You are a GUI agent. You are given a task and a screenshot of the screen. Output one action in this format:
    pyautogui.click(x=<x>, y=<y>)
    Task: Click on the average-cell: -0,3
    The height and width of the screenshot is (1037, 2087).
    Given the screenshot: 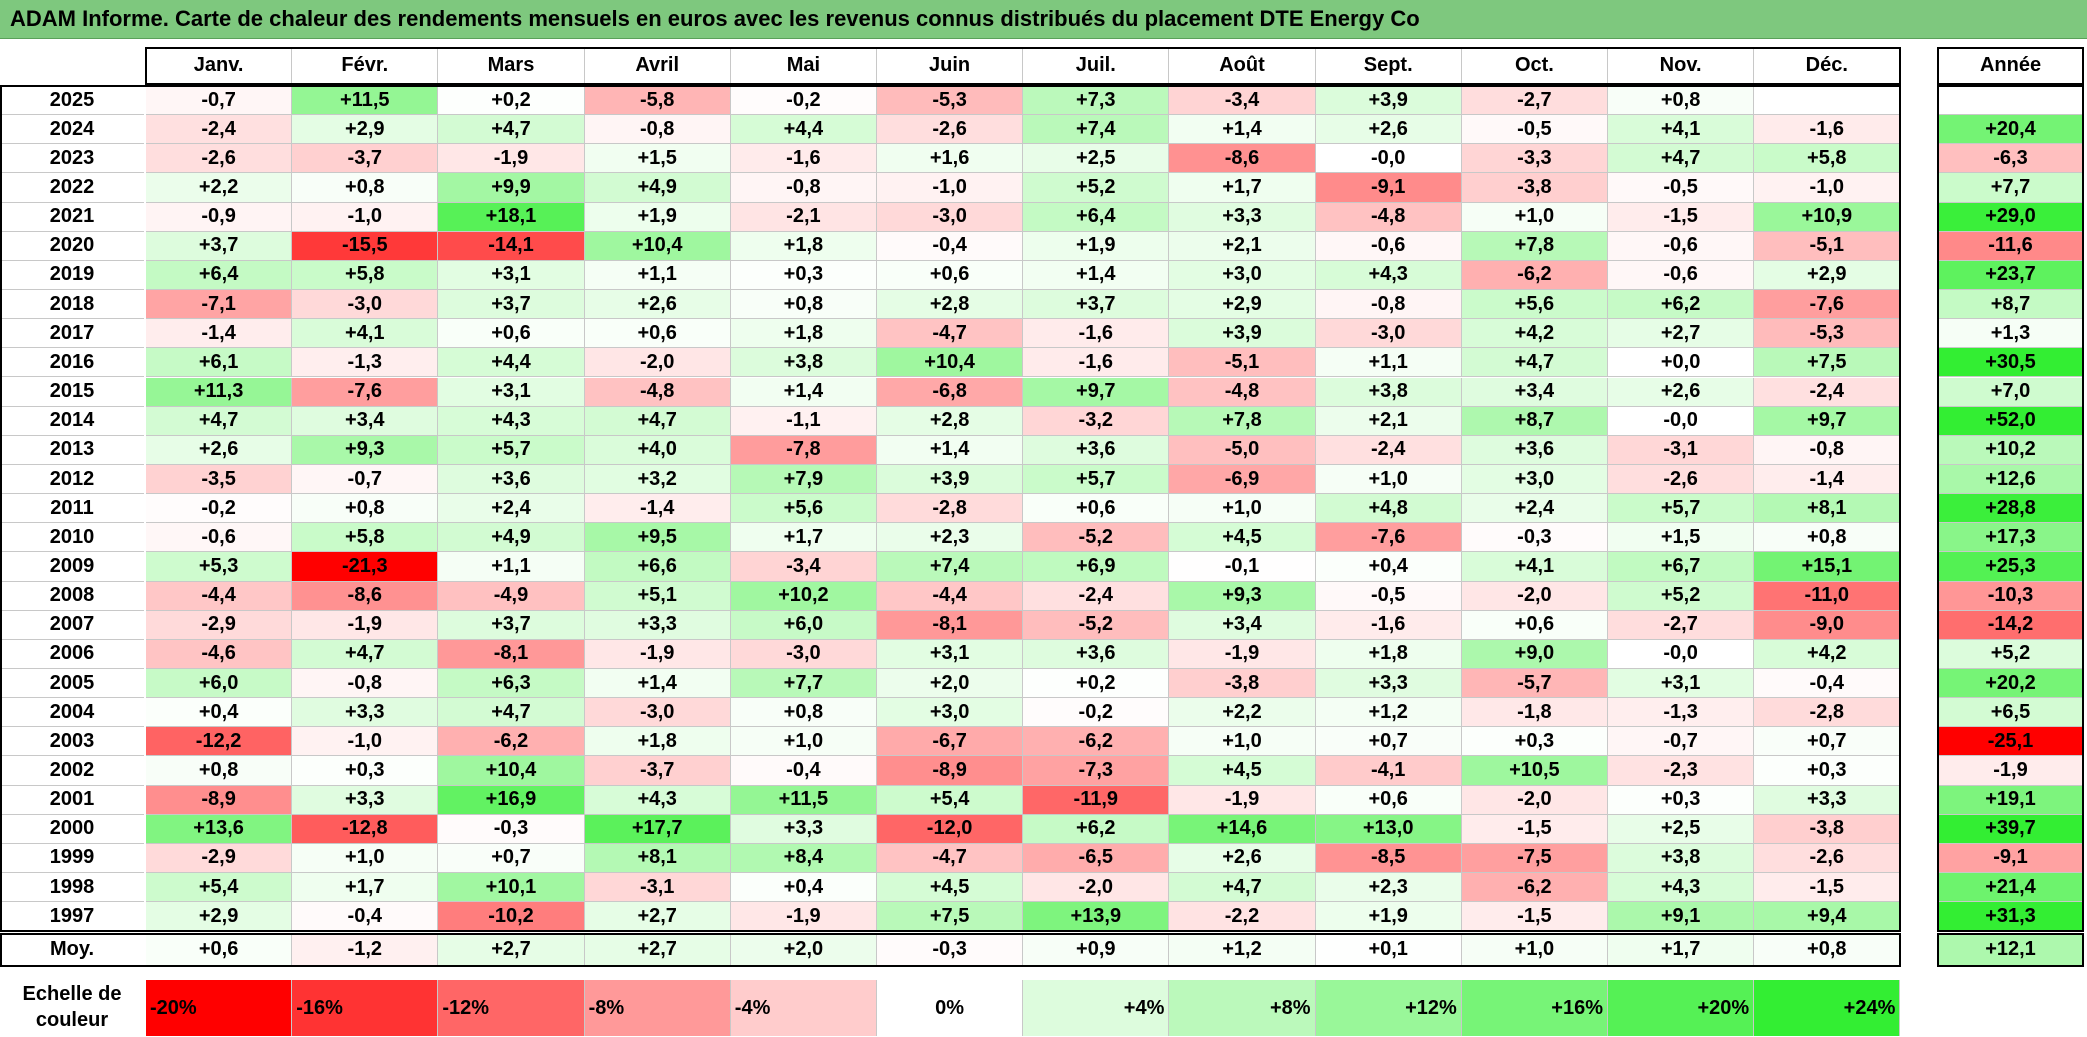 What is the action you would take?
    pyautogui.click(x=950, y=950)
    